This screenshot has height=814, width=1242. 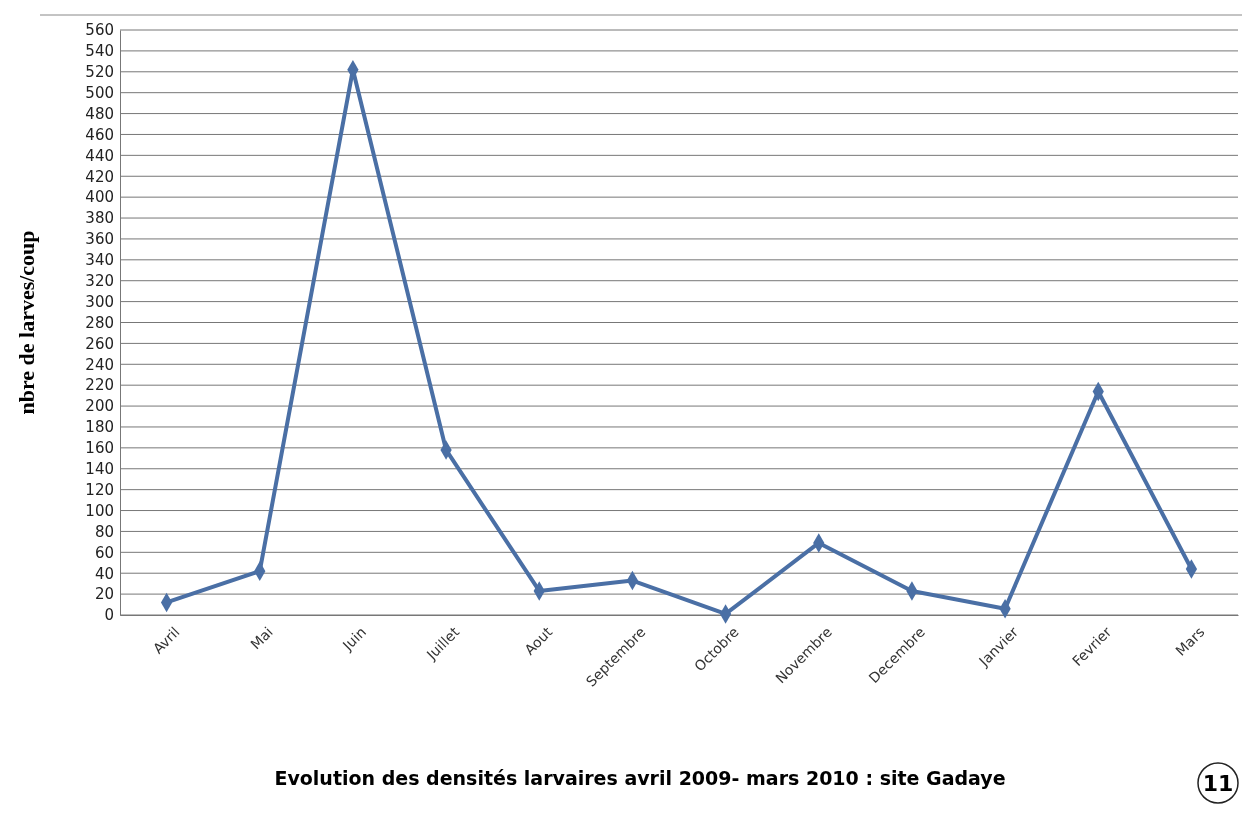 What do you see at coordinates (99, 176) in the screenshot?
I see `y-tick-label: 420` at bounding box center [99, 176].